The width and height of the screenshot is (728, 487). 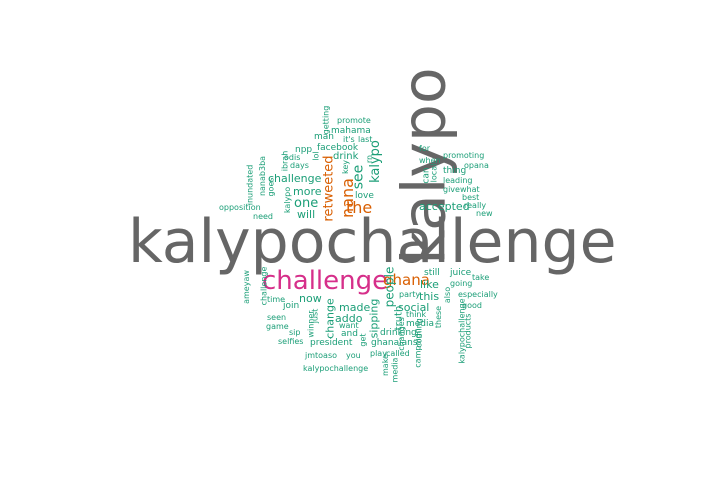 I want to click on word: best, so click(x=471, y=197).